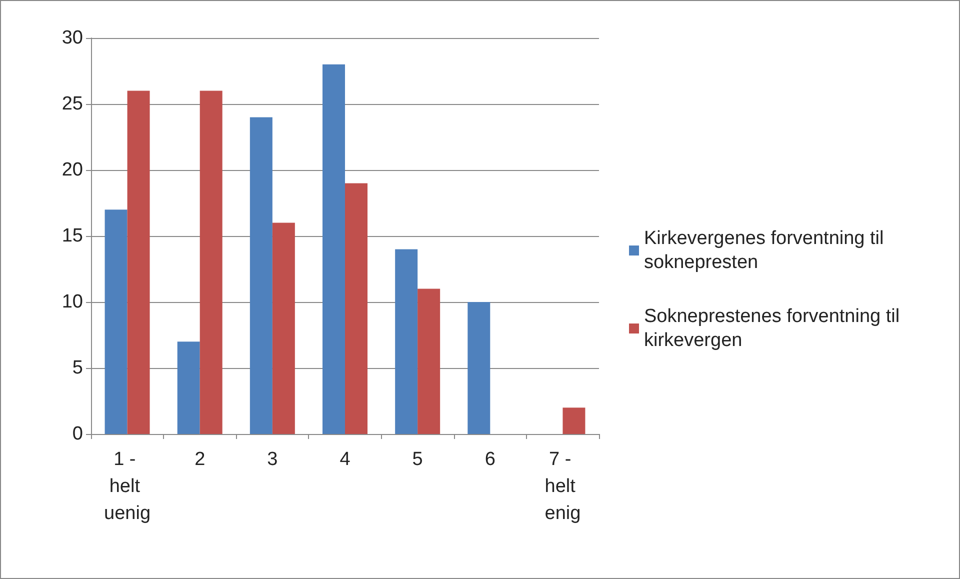 This screenshot has width=960, height=579. Describe the element at coordinates (417, 459) in the screenshot. I see `x-tick-label: 5` at that location.